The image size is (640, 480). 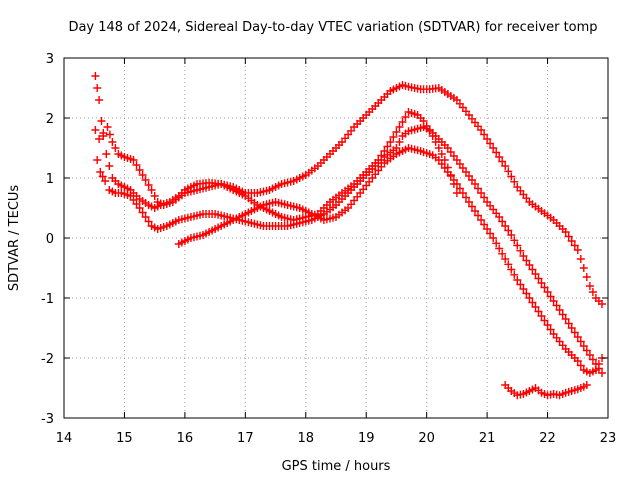 What do you see at coordinates (547, 438) in the screenshot?
I see `x-tick-label: 22` at bounding box center [547, 438].